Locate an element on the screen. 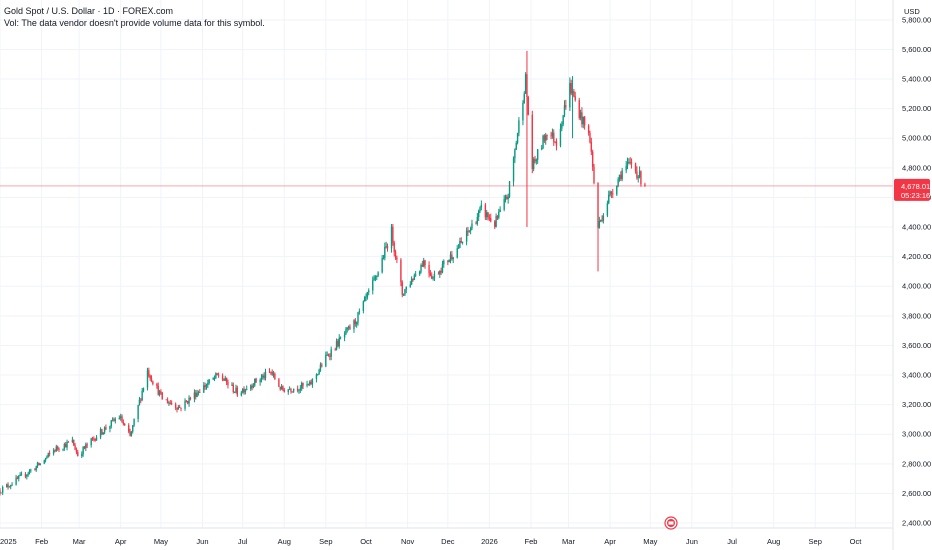 The image size is (932, 550). x-tick-label: 2025 is located at coordinates (8, 541).